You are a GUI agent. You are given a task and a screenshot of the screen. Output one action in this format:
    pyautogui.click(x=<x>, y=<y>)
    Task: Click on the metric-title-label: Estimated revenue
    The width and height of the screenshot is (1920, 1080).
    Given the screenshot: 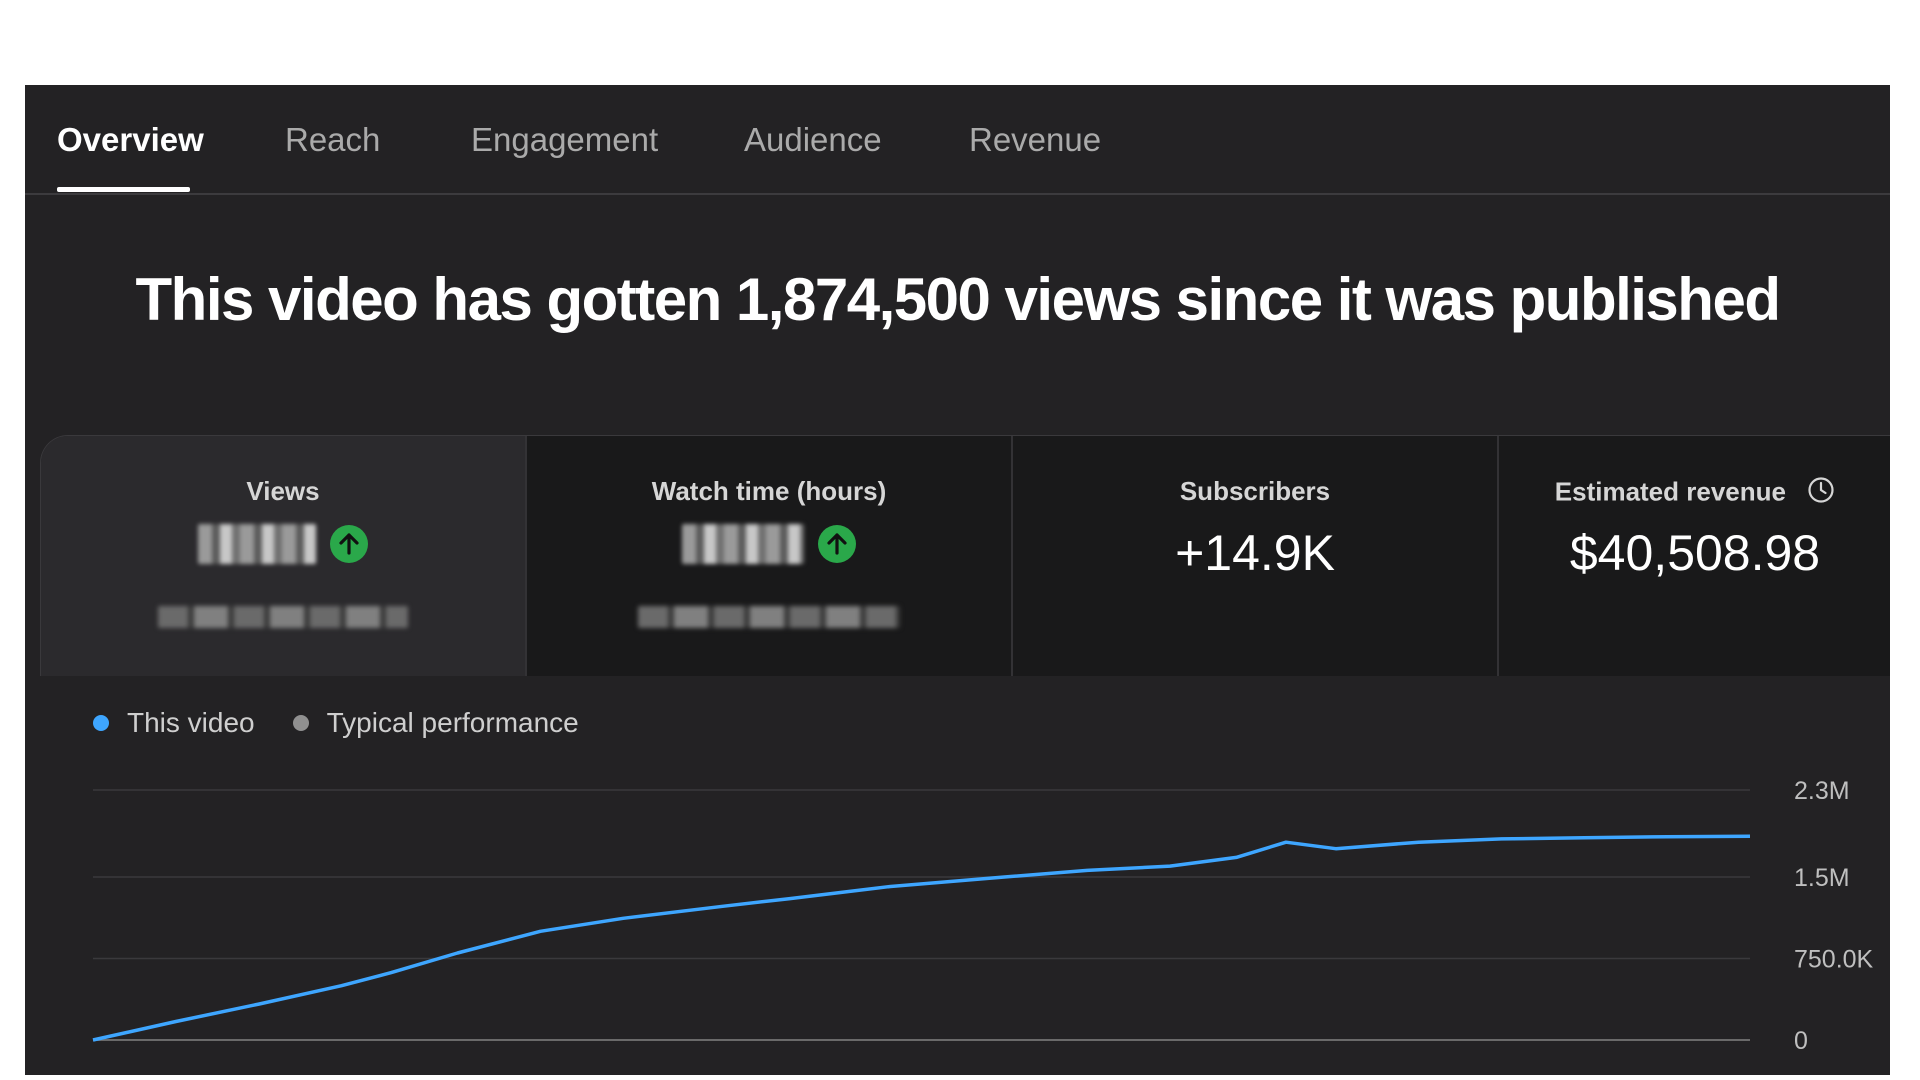 What is the action you would take?
    pyautogui.click(x=1670, y=491)
    